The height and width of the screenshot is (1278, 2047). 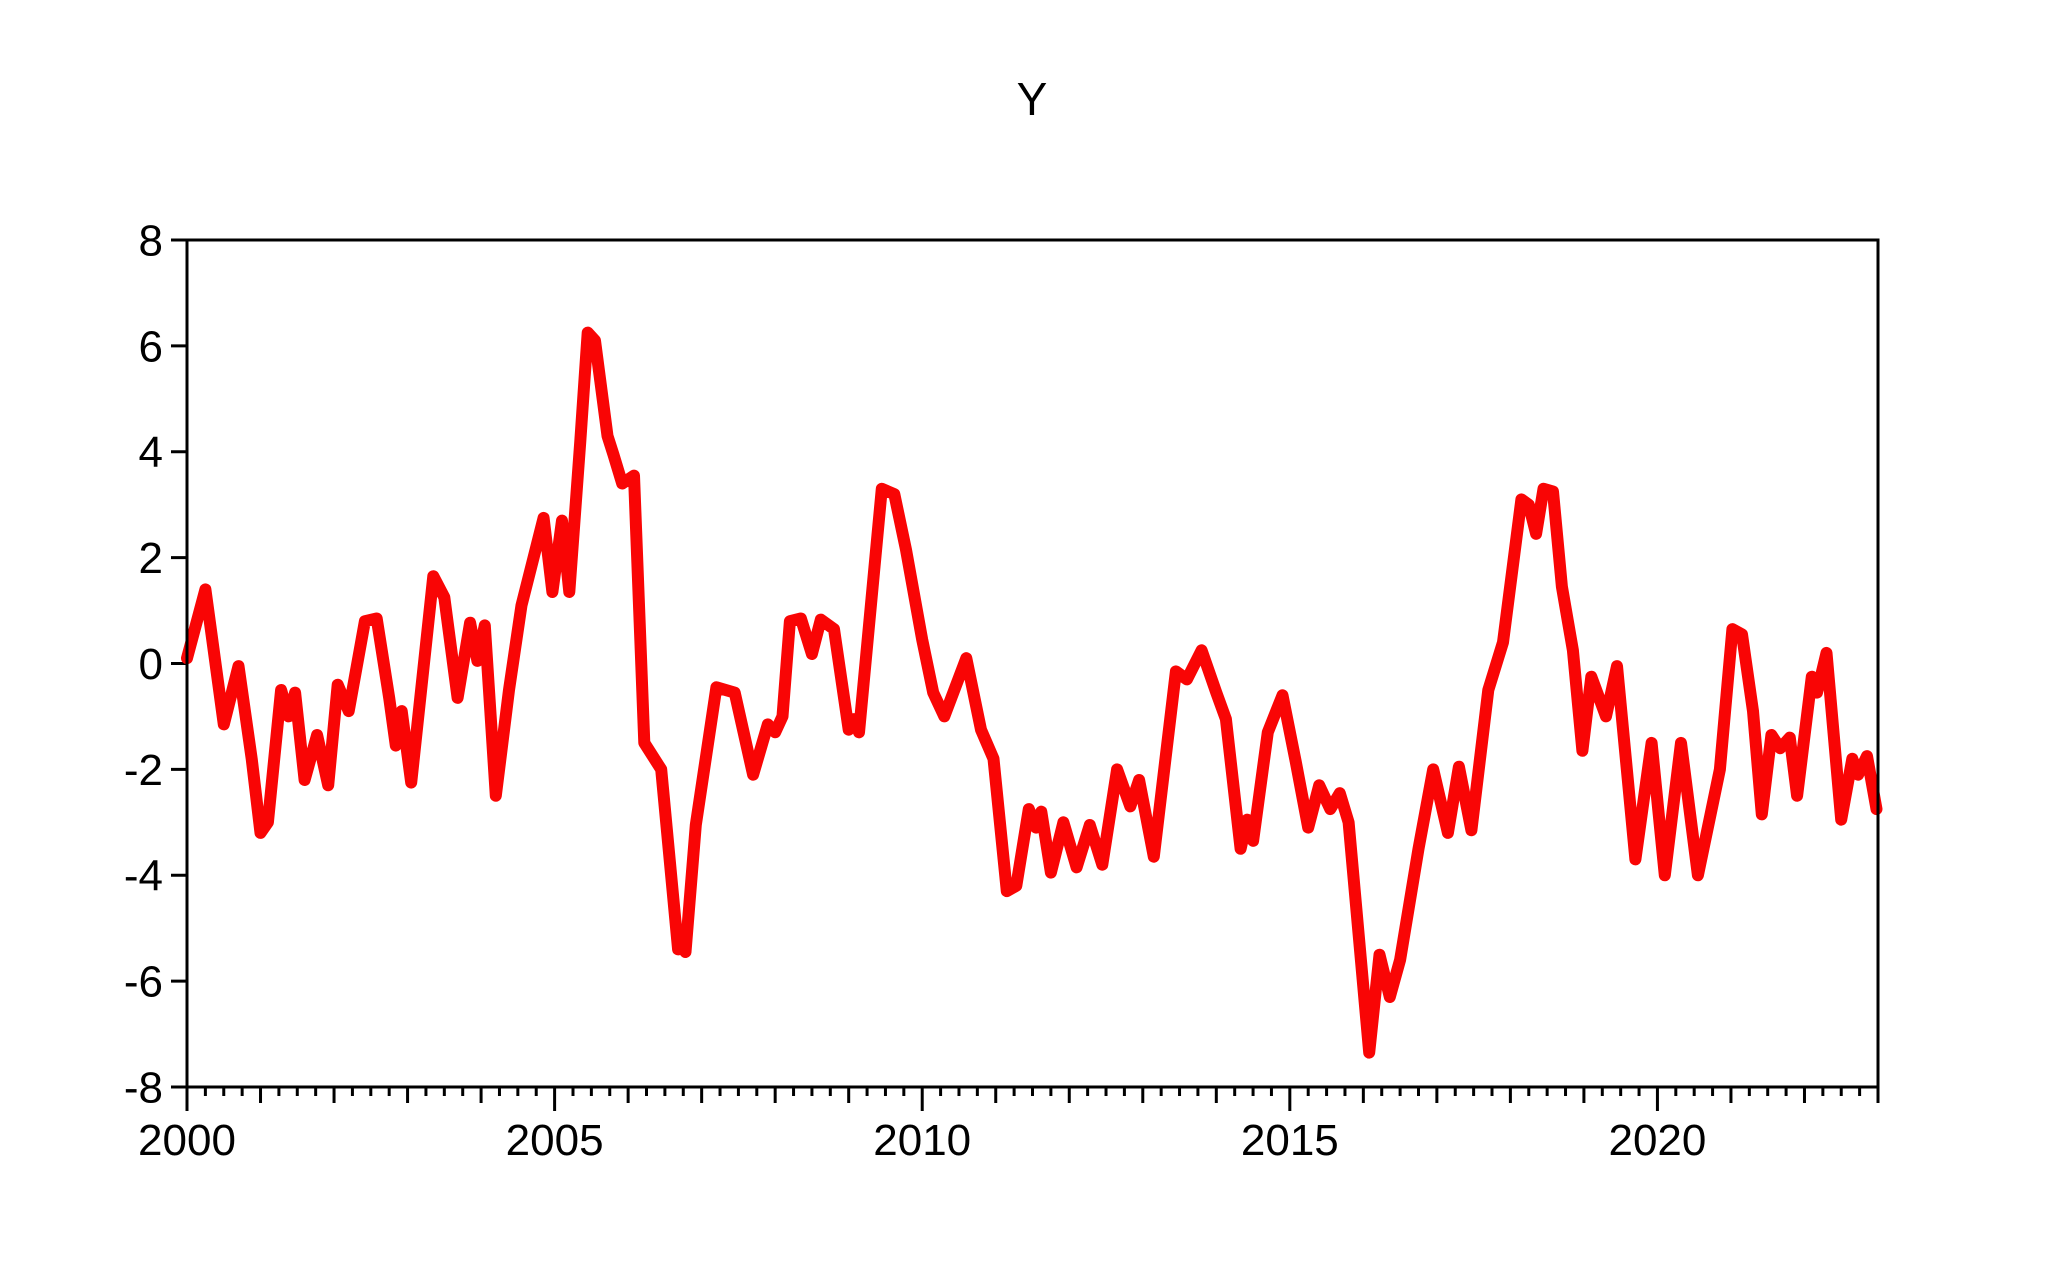 I want to click on y-axis-tick-label: 0, so click(x=151, y=664).